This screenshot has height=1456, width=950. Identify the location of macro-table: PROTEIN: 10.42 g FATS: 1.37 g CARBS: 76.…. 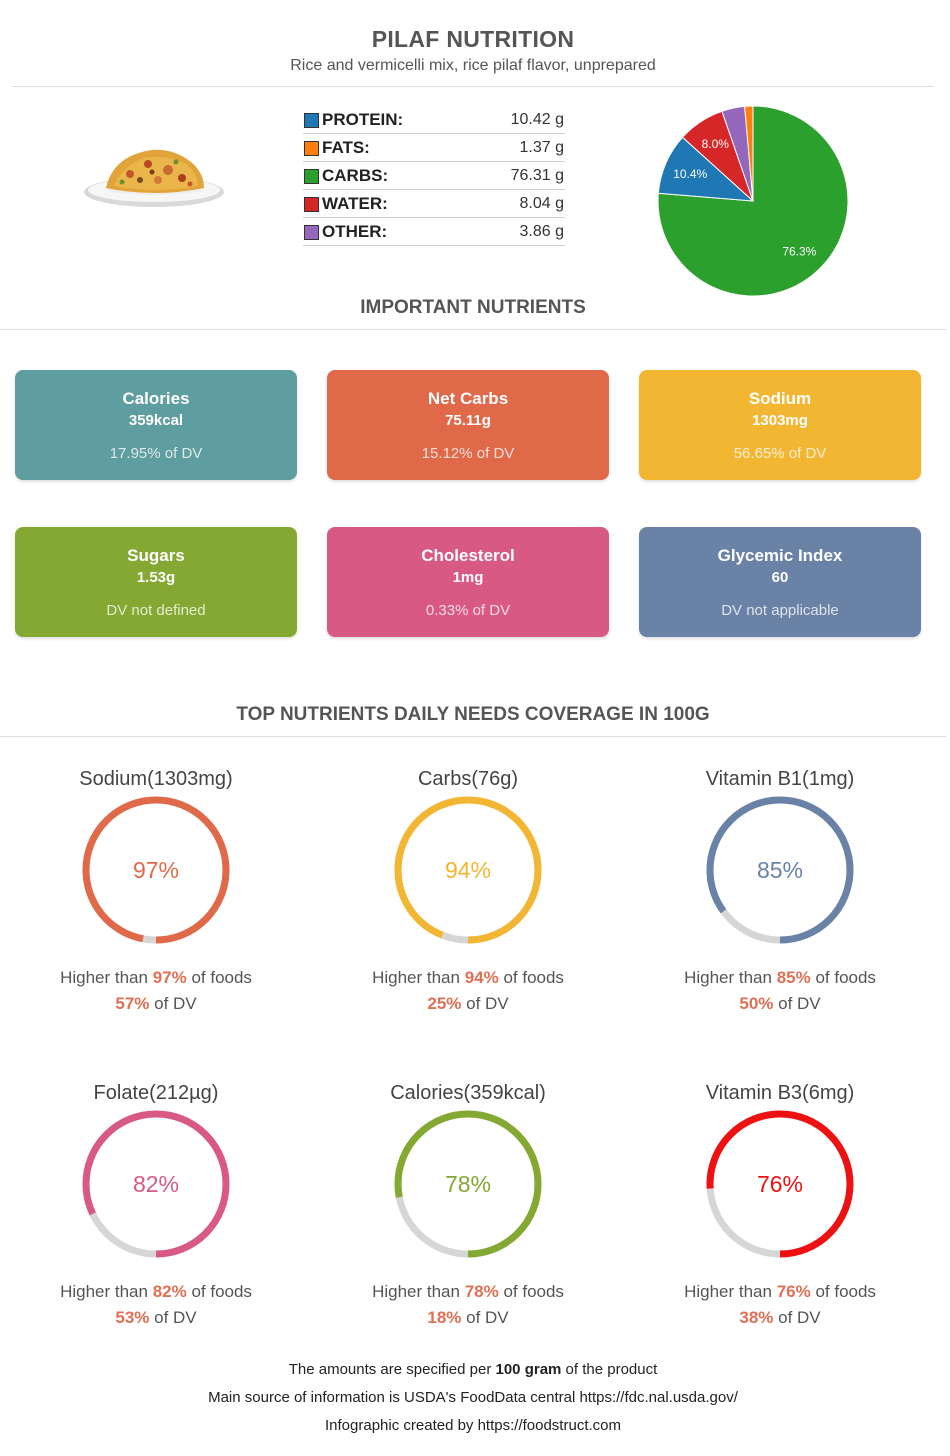
(434, 176).